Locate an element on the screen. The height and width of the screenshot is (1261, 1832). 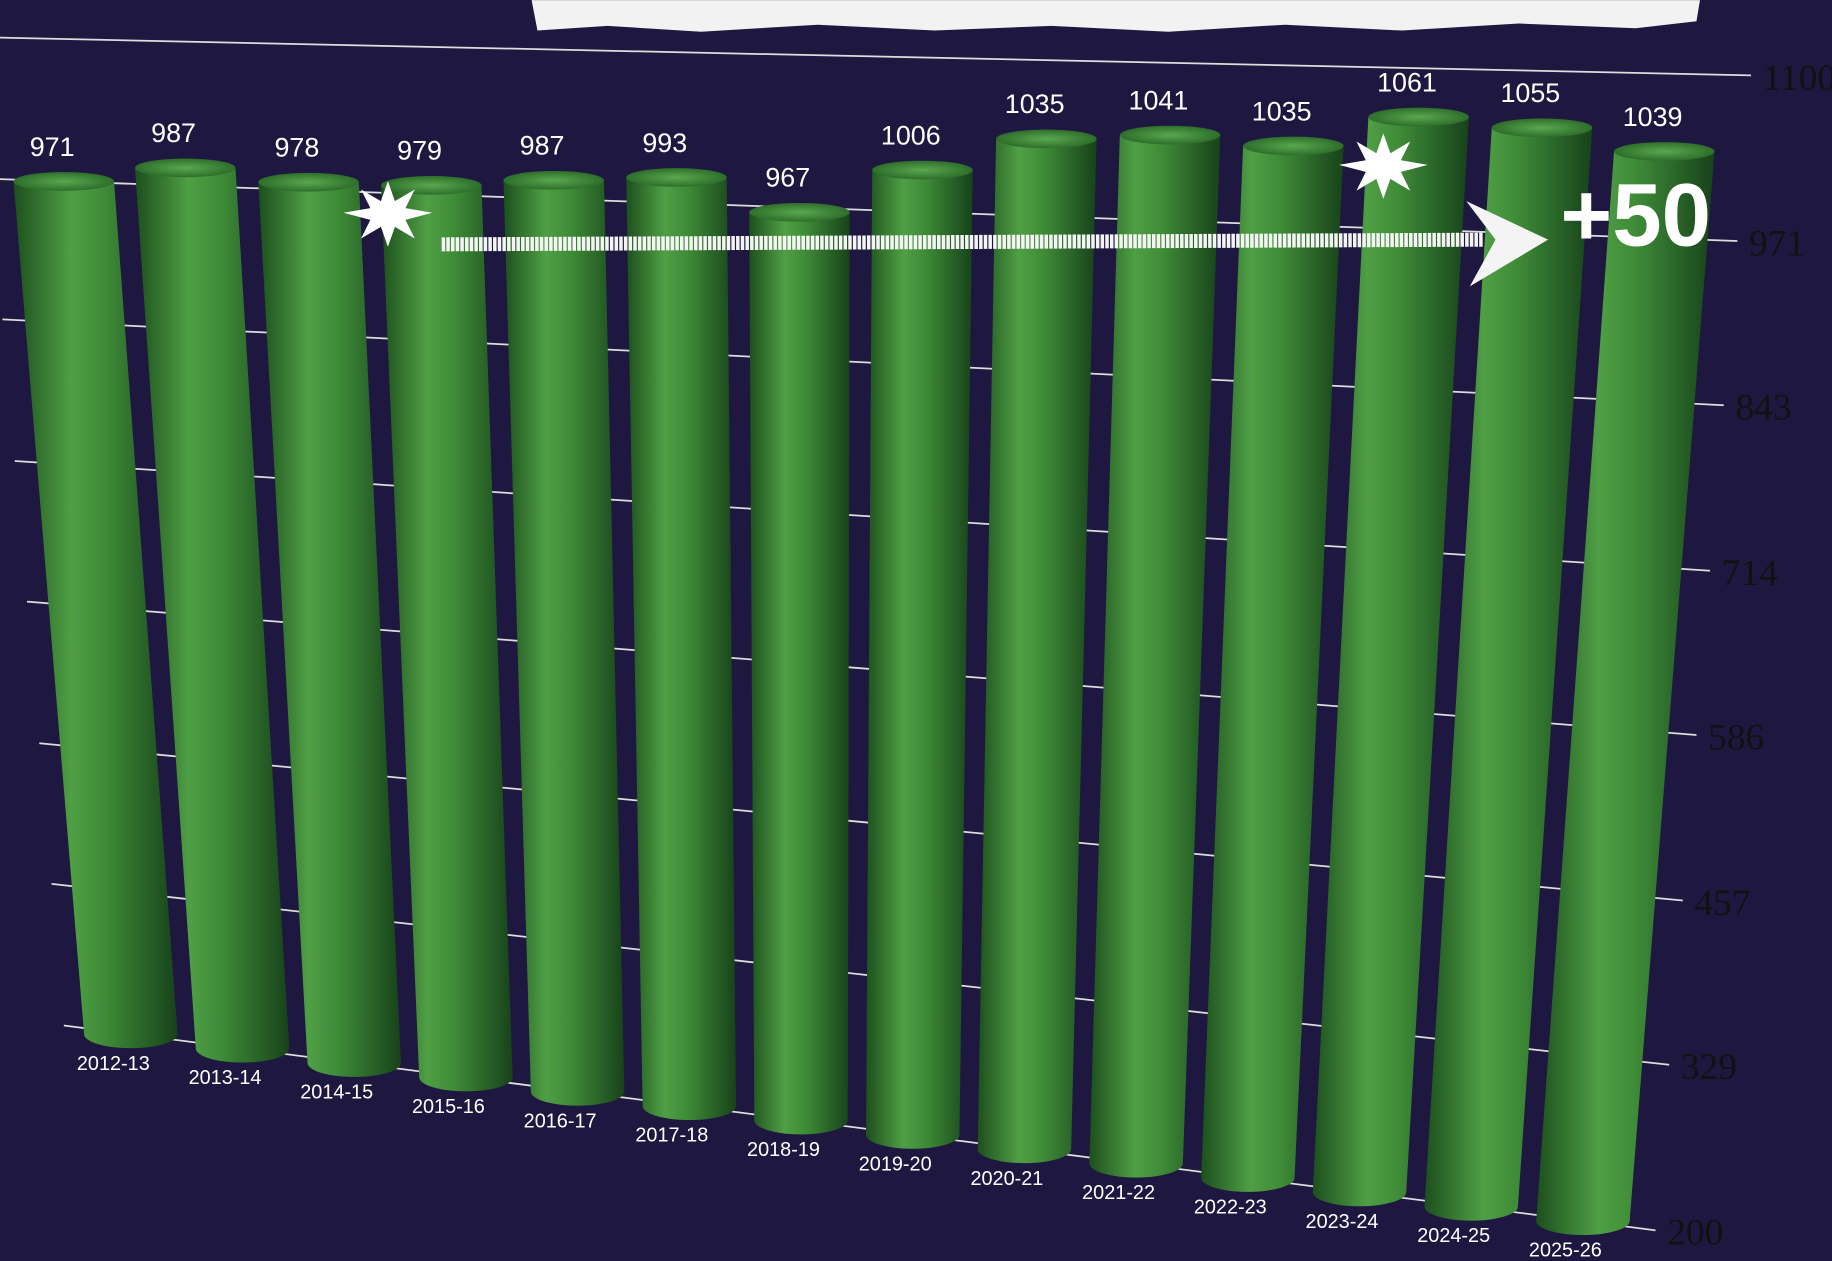
data-label: 993 is located at coordinates (664, 143).